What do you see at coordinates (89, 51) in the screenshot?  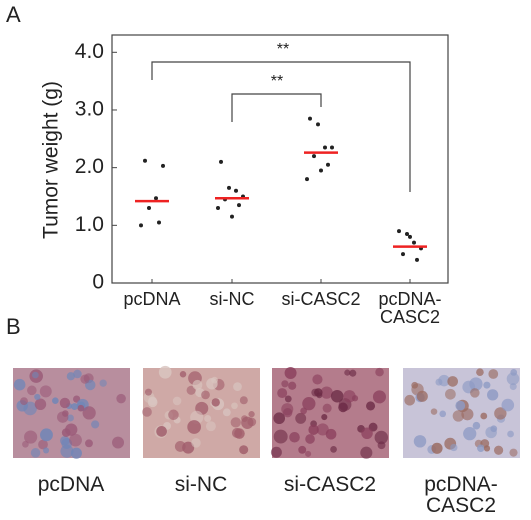 I see `y-tick-label: 4.0` at bounding box center [89, 51].